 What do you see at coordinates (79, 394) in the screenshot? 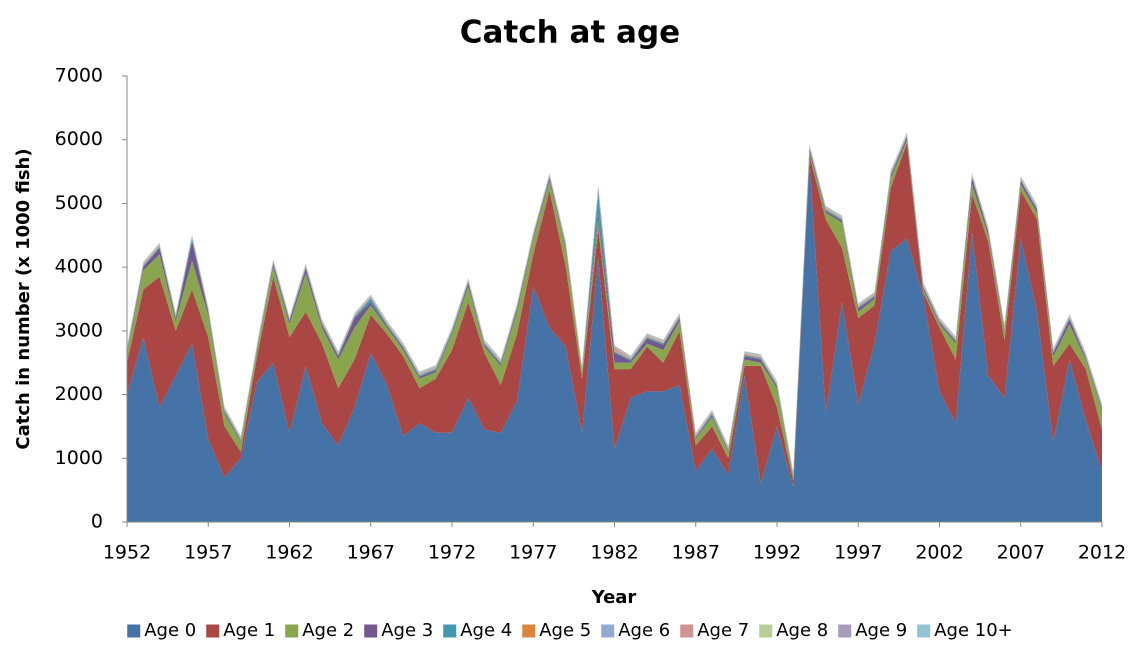
I see `y-tick-label: 2000` at bounding box center [79, 394].